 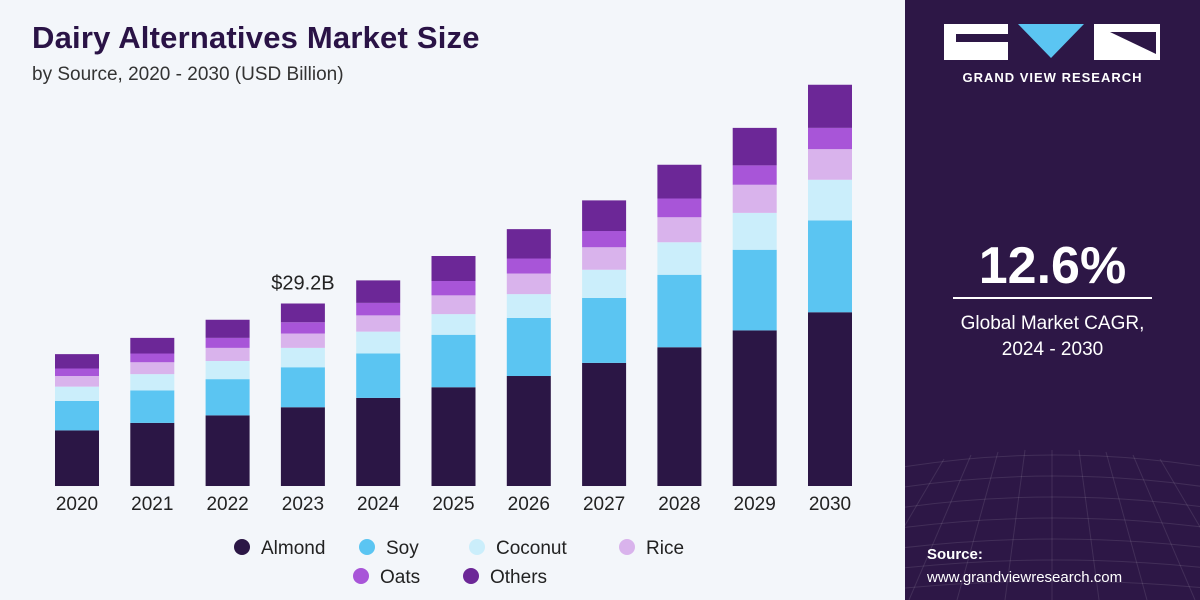 What do you see at coordinates (604, 504) in the screenshot?
I see `x-tick-label-2027: 2027` at bounding box center [604, 504].